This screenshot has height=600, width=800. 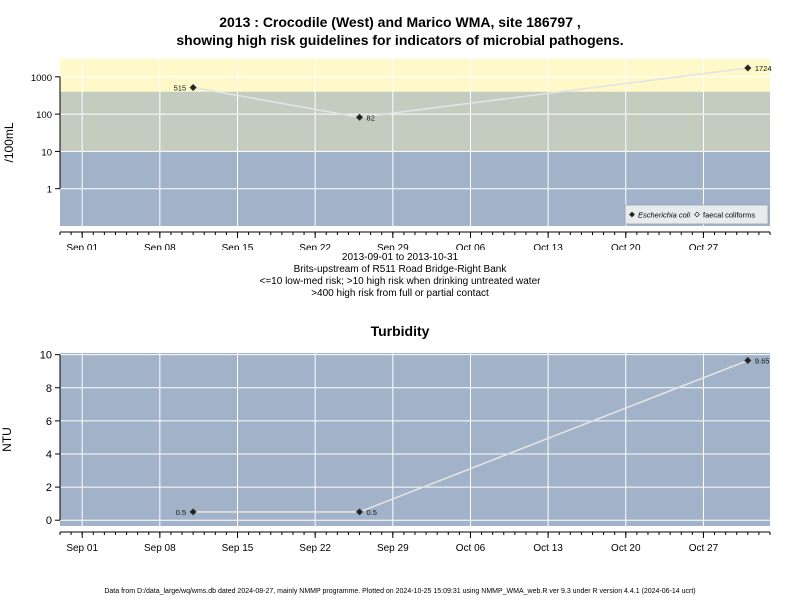 What do you see at coordinates (49, 389) in the screenshot?
I see `y-tick-label: 8` at bounding box center [49, 389].